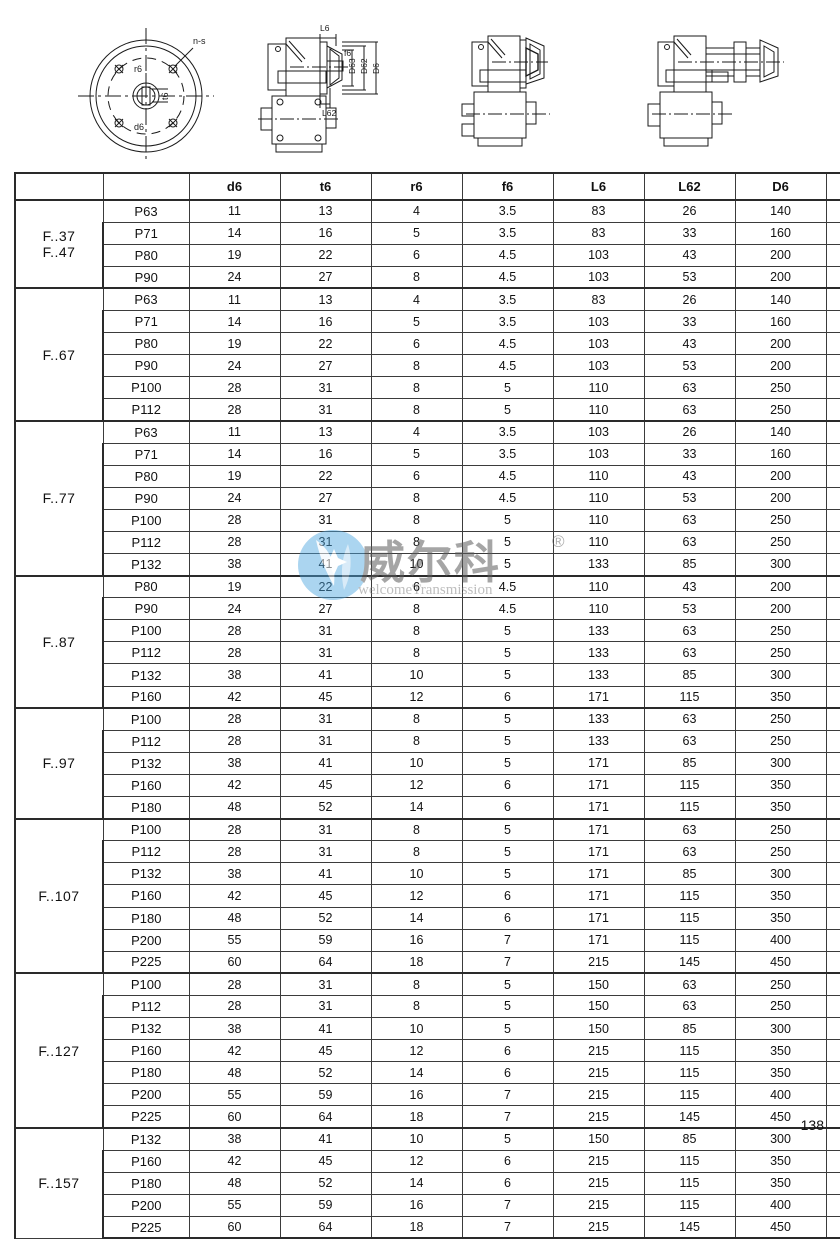 The image size is (840, 1239). What do you see at coordinates (780, 874) in the screenshot?
I see `value-cell-d6: 300` at bounding box center [780, 874].